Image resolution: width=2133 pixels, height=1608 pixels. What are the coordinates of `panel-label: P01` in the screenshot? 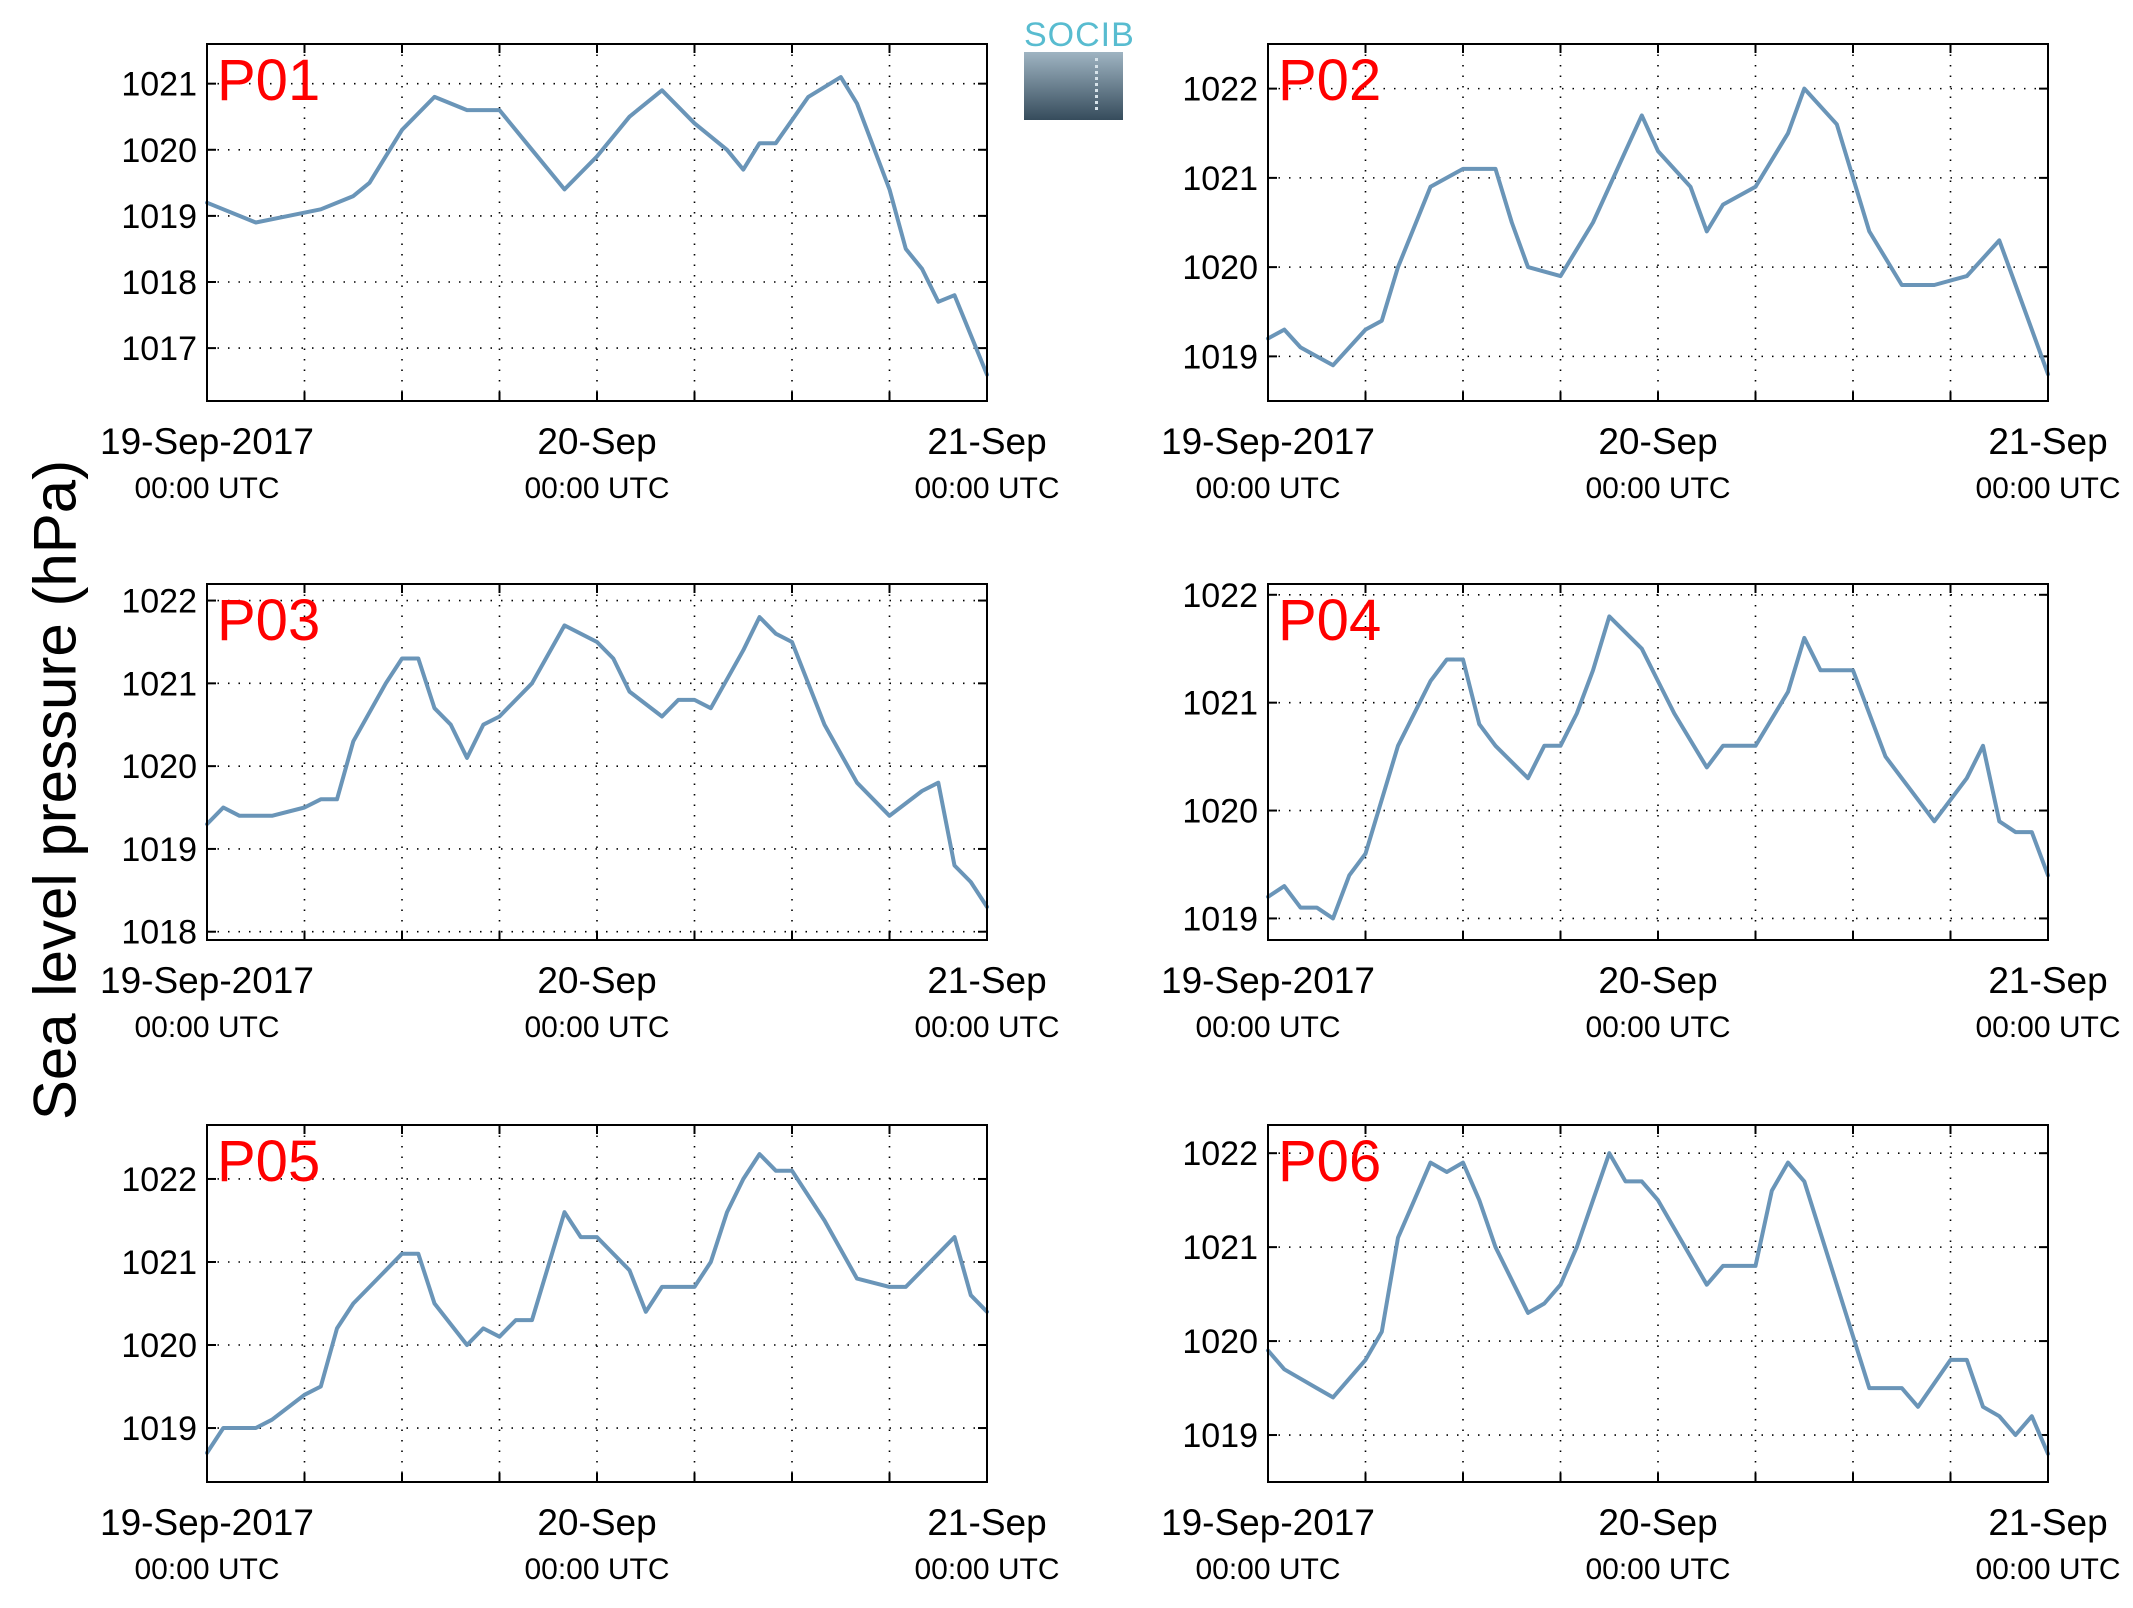 It's located at (268, 80).